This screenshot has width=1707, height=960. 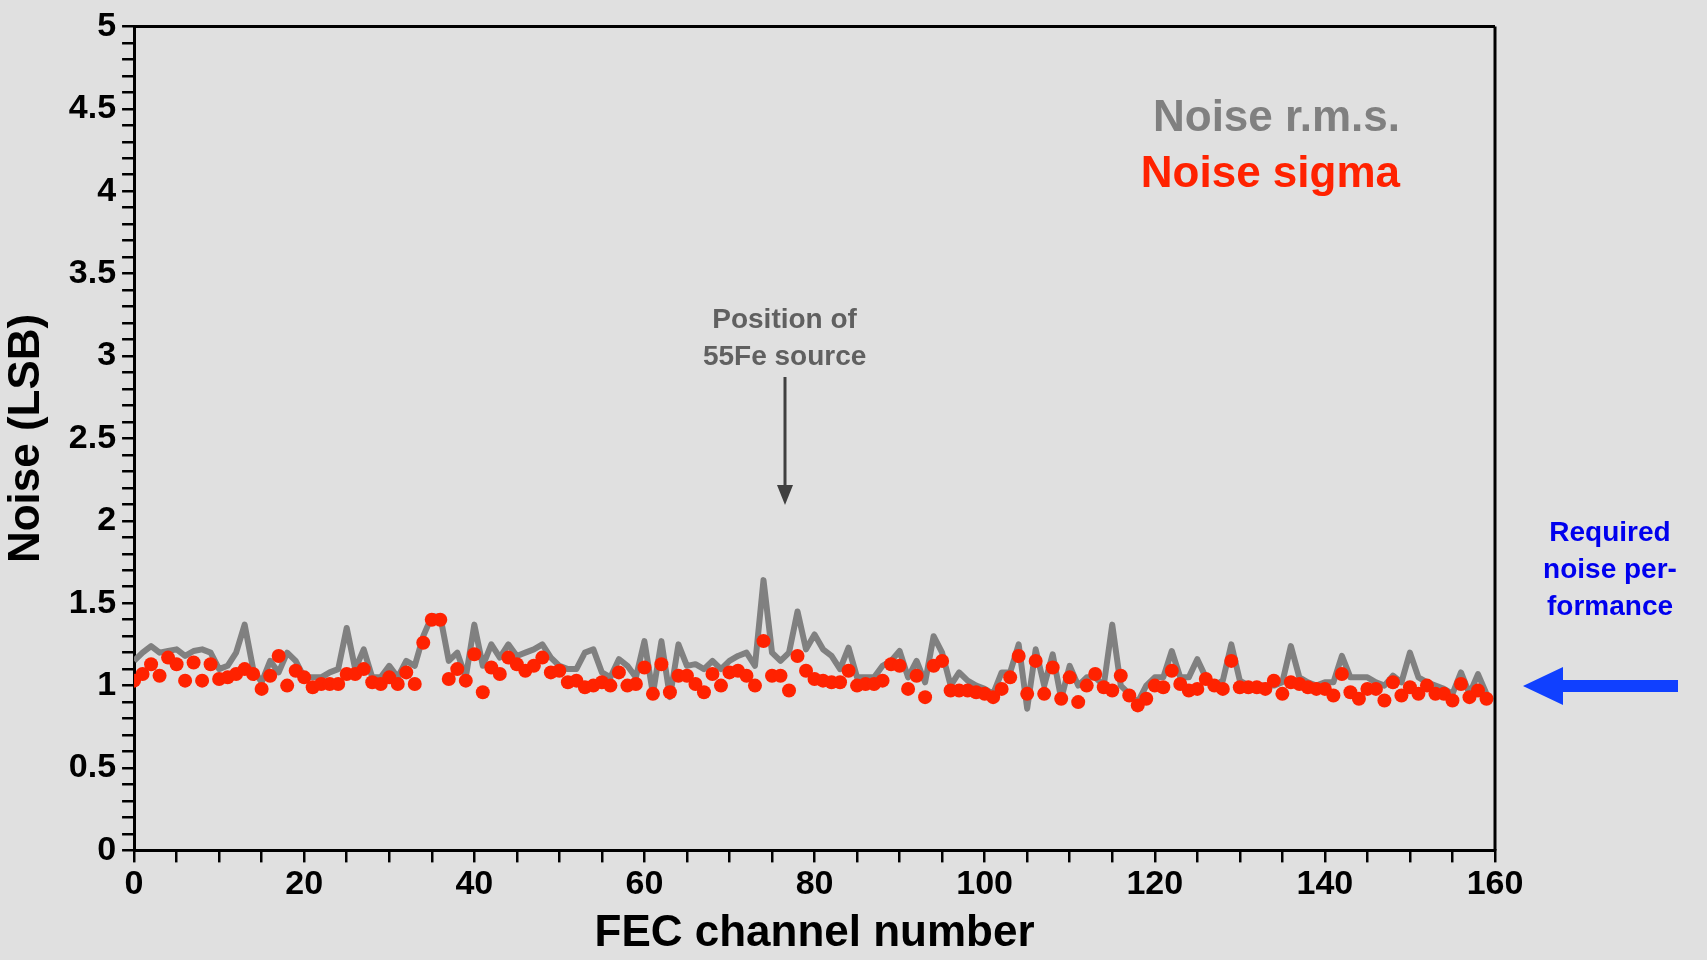 What do you see at coordinates (92, 765) in the screenshot?
I see `y-tick-label: 0.5` at bounding box center [92, 765].